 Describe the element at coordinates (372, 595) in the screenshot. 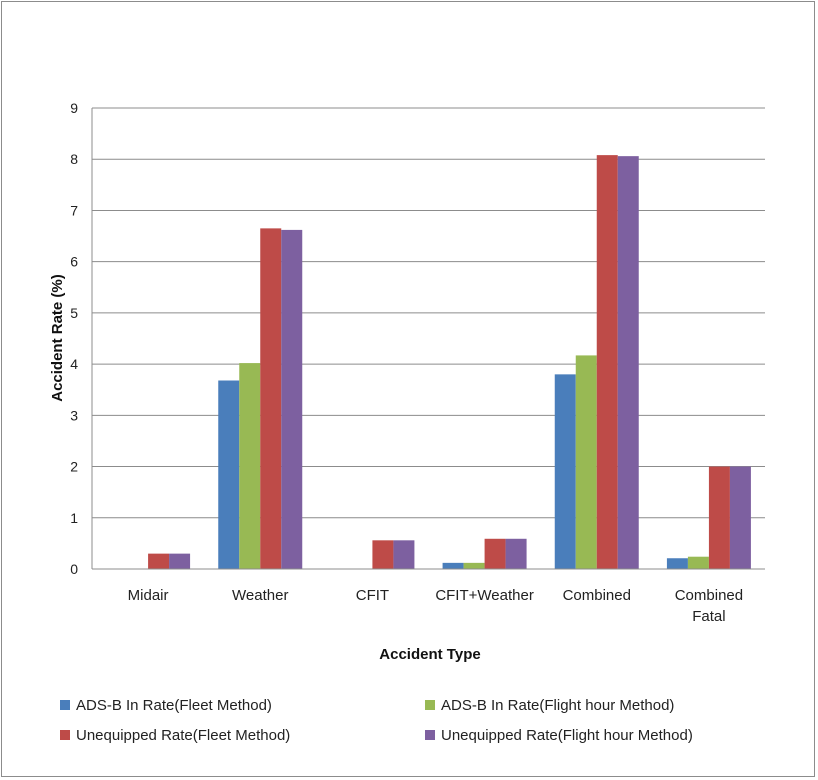

I see `x-tick-label: CFIT` at that location.